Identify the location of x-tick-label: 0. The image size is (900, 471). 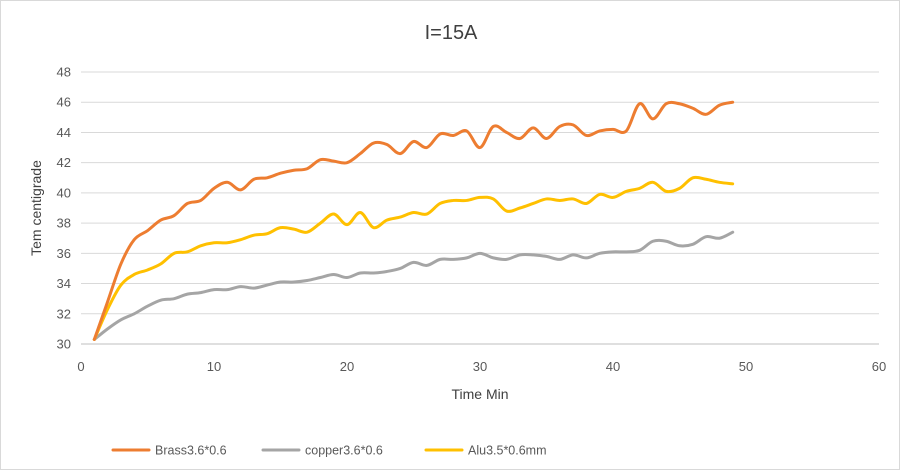
(80, 366).